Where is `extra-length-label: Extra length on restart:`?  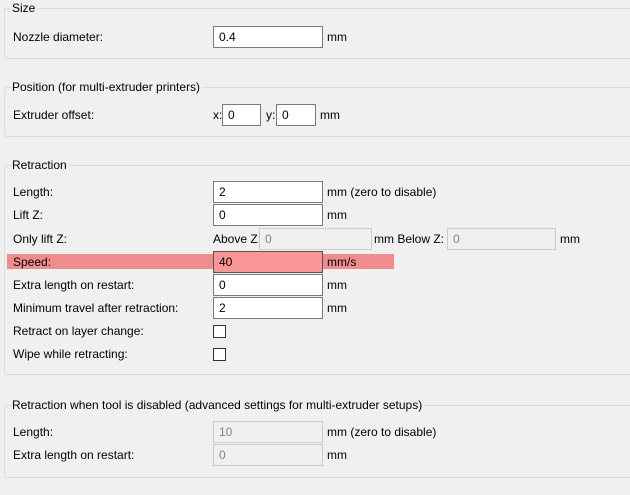
extra-length-label: Extra length on restart: is located at coordinates (74, 285).